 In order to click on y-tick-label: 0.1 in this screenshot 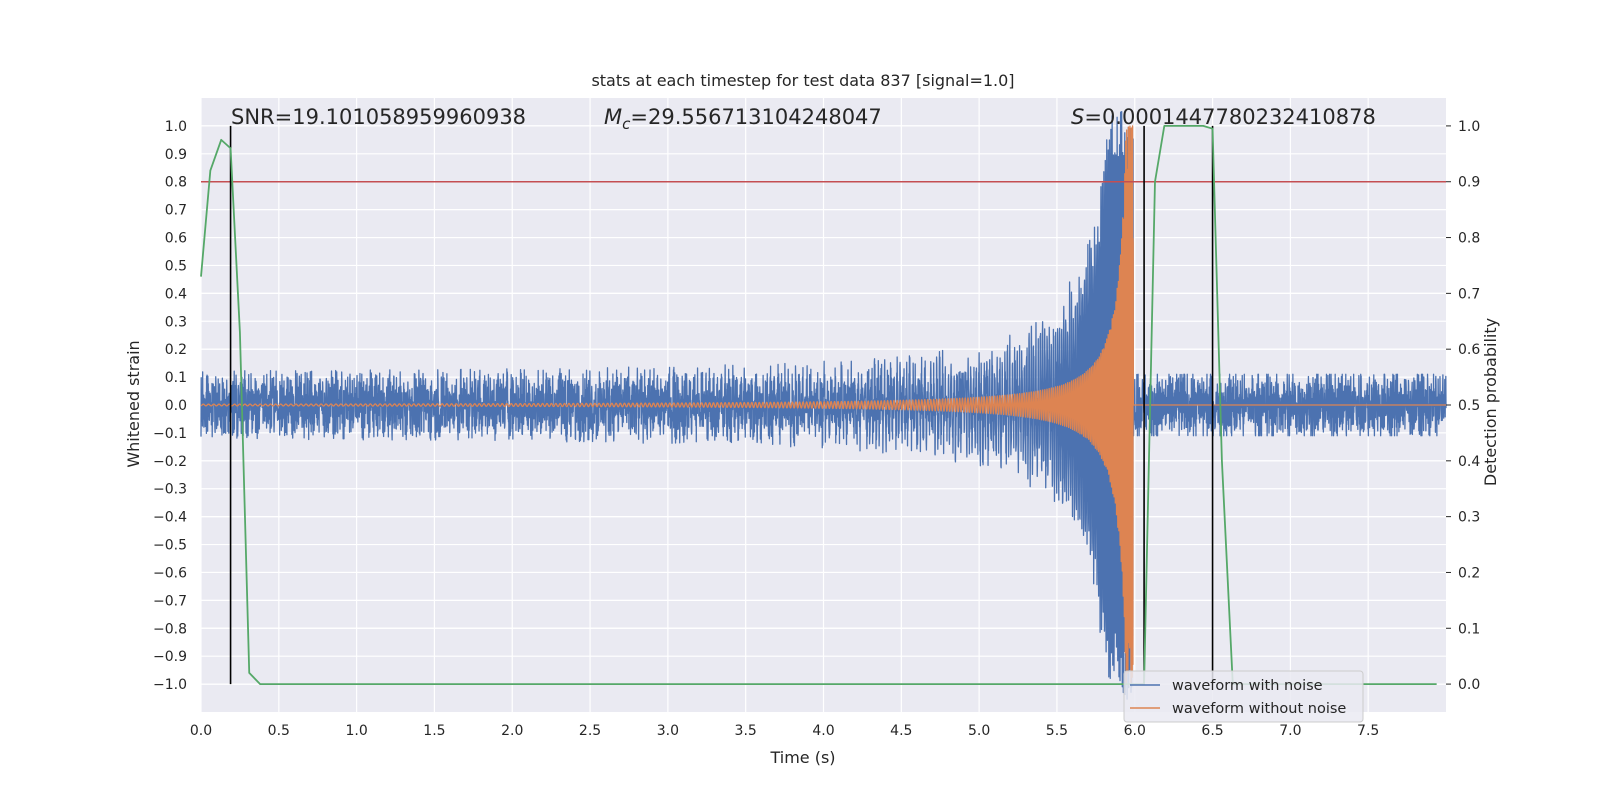, I will do `click(176, 378)`.